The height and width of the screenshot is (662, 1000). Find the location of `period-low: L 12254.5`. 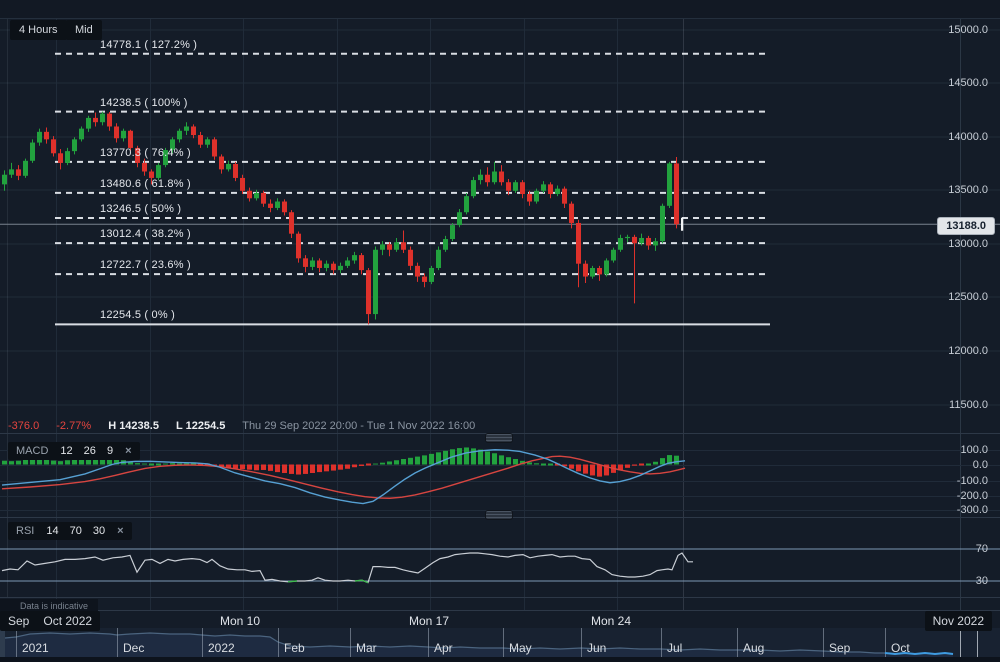

period-low: L 12254.5 is located at coordinates (201, 426).